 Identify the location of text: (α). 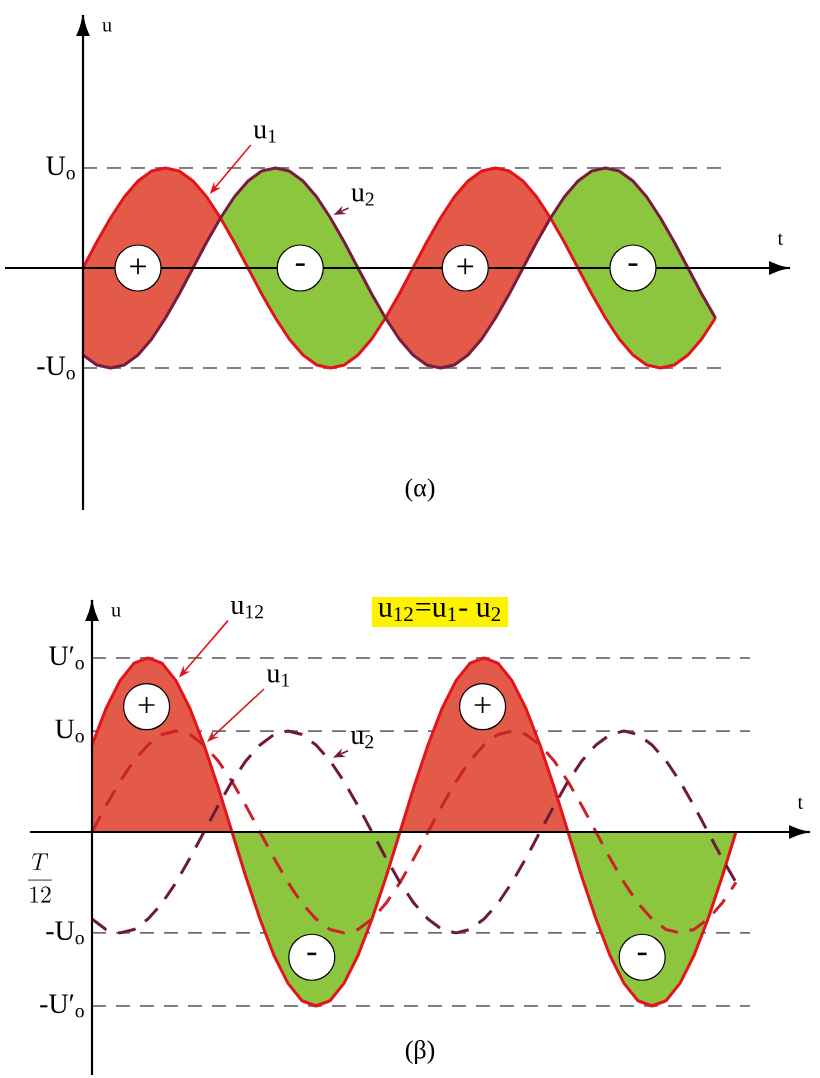
(420, 490).